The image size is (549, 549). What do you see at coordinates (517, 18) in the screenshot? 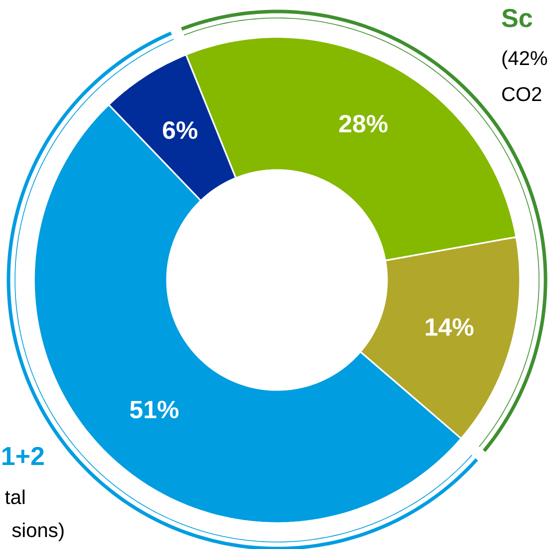
I see `text: Sc` at bounding box center [517, 18].